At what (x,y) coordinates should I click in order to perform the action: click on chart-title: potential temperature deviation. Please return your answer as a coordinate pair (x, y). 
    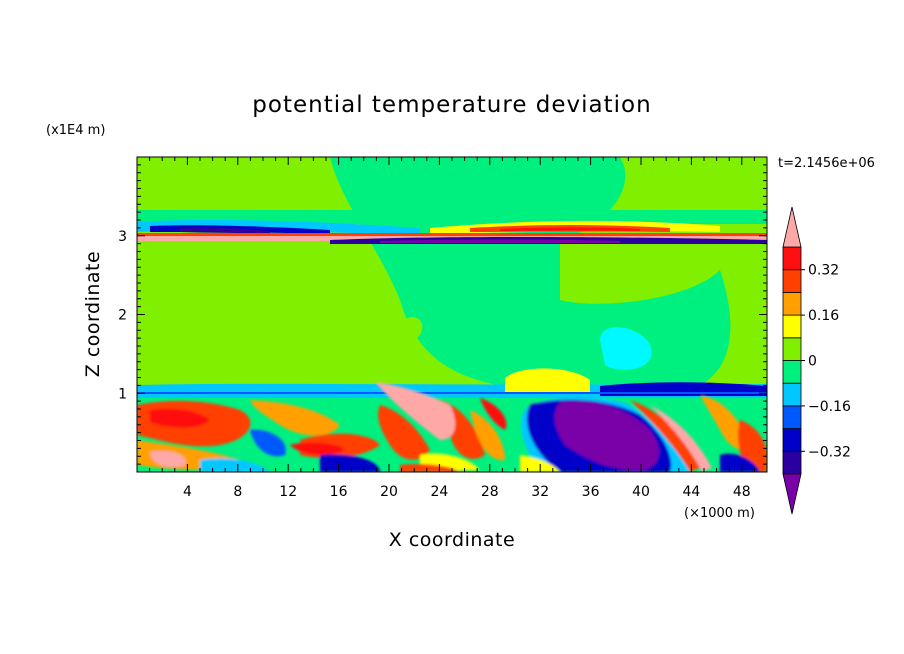
    Looking at the image, I should click on (451, 105).